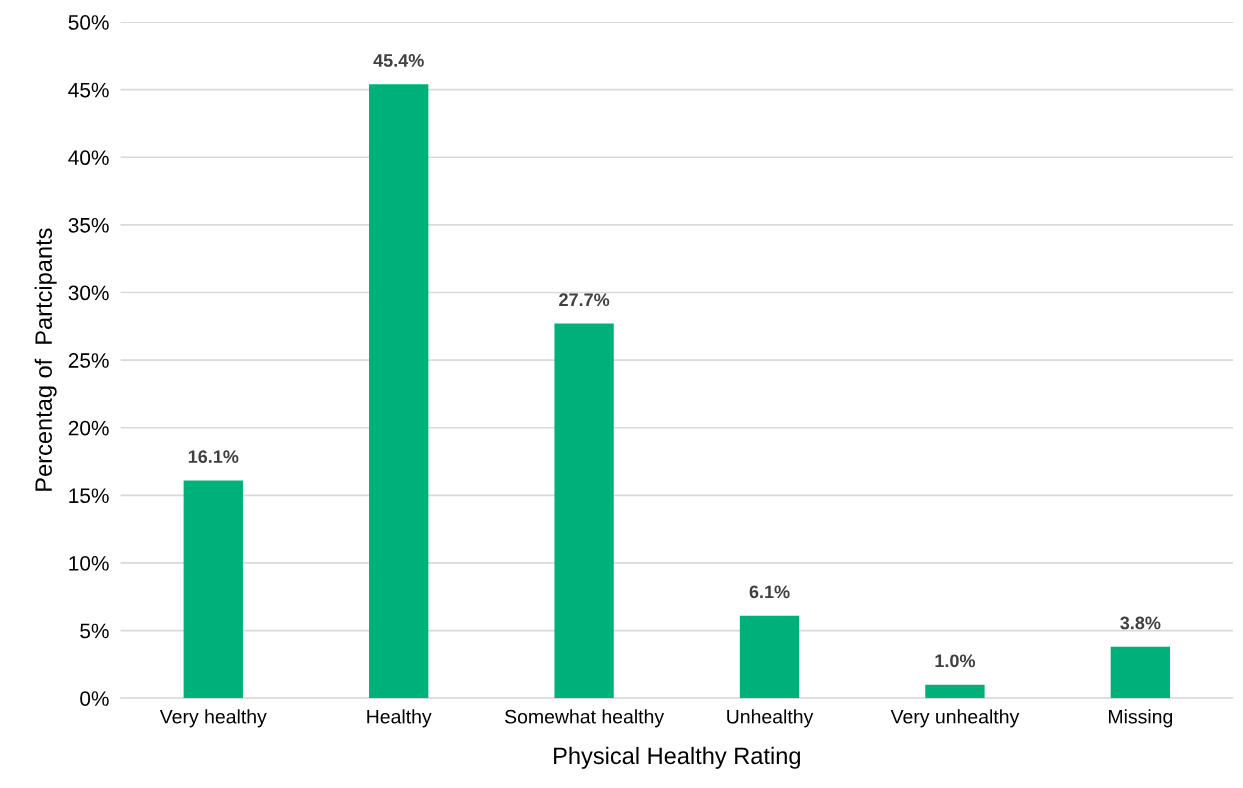  What do you see at coordinates (88, 158) in the screenshot?
I see `y-tick-label: 40%` at bounding box center [88, 158].